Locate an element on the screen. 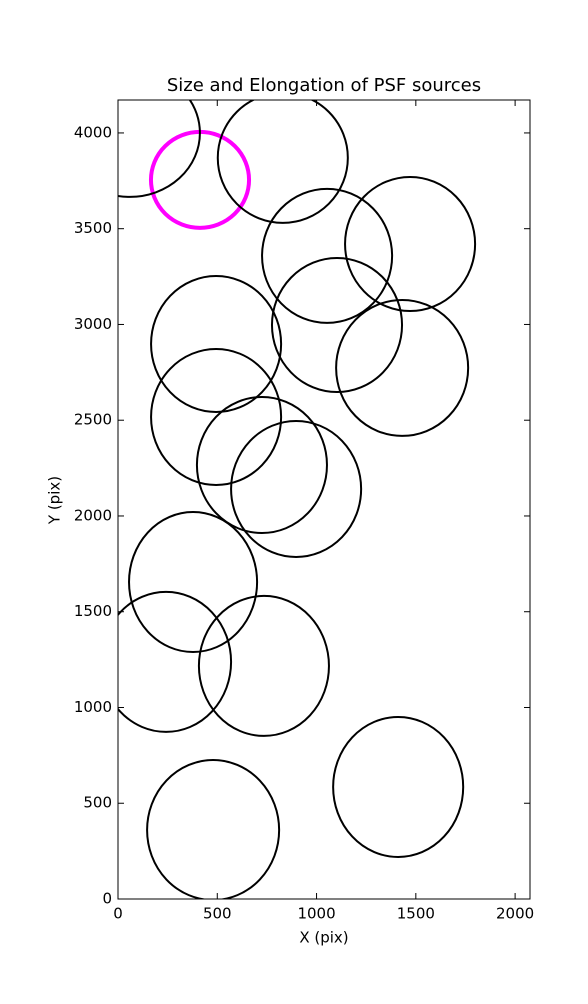 The width and height of the screenshot is (588, 1004). y-tick-label: 2000 is located at coordinates (93, 515).